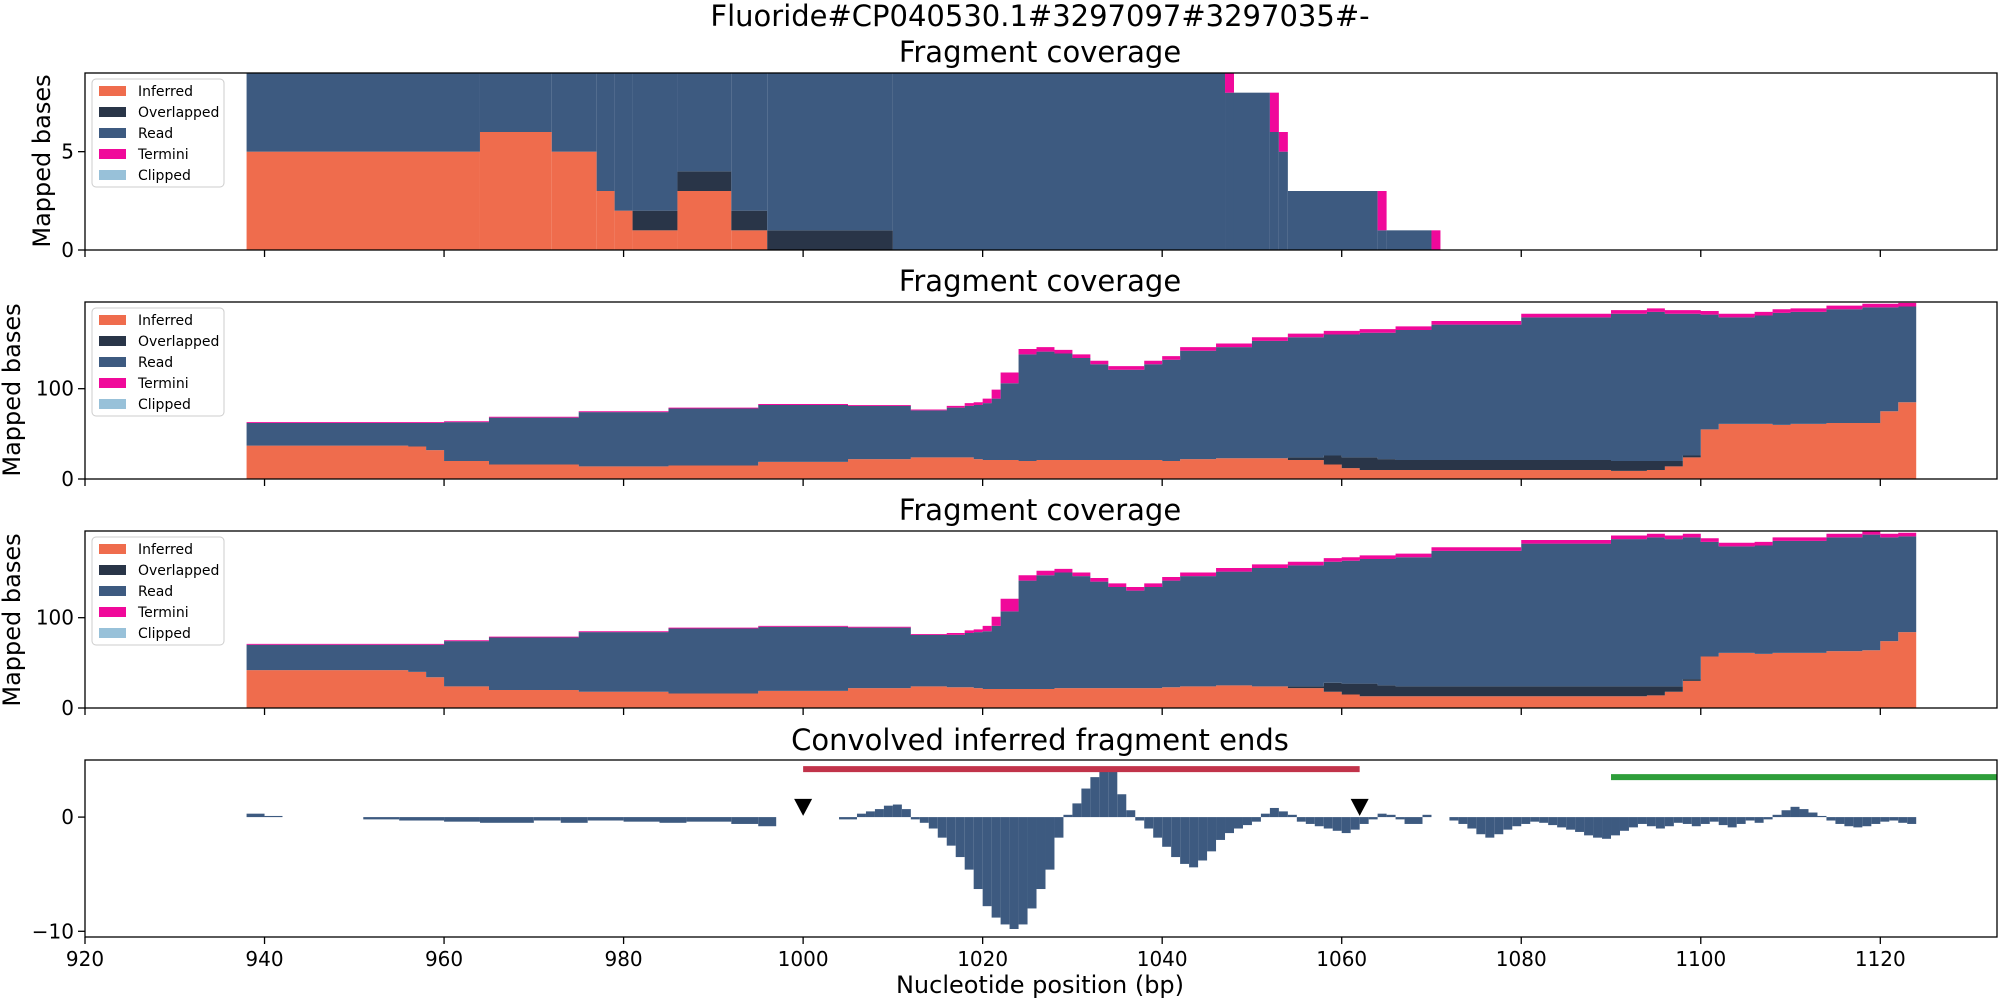  What do you see at coordinates (155, 134) in the screenshot?
I see `legend-1-label-read: Read` at bounding box center [155, 134].